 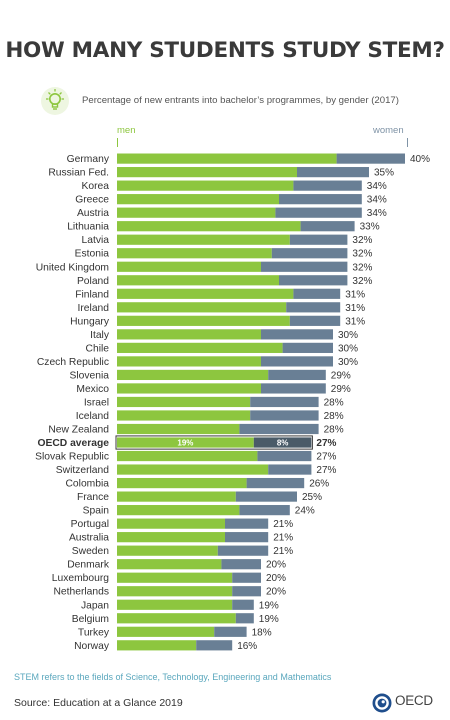 What do you see at coordinates (55, 101) in the screenshot?
I see `lightbulb-icon` at bounding box center [55, 101].